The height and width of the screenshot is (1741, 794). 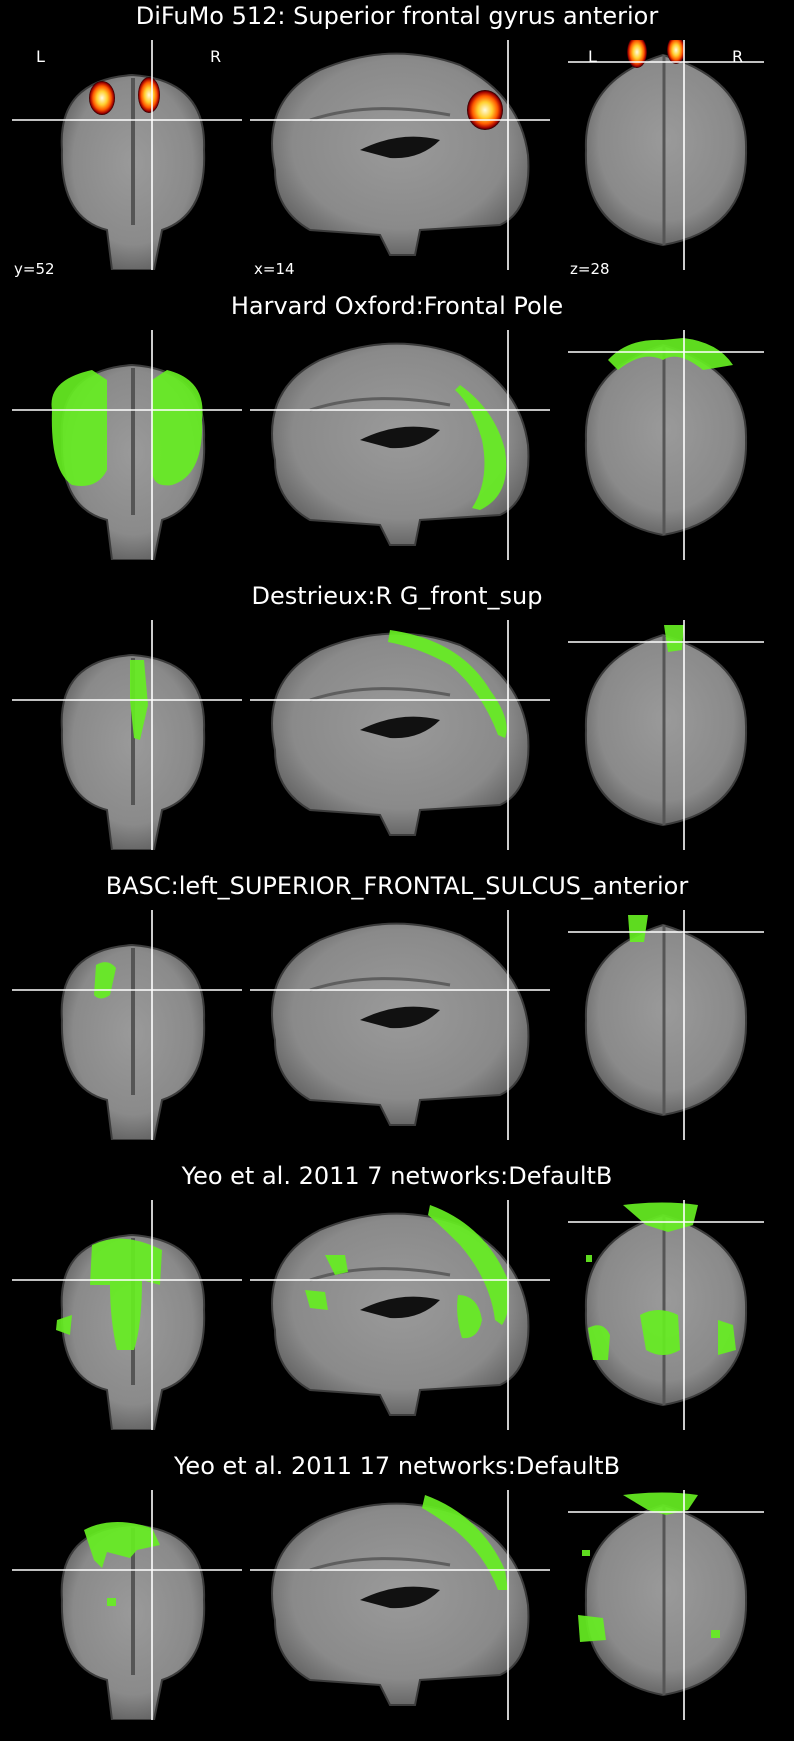 I want to click on orientation-right-axial: R, so click(x=738, y=56).